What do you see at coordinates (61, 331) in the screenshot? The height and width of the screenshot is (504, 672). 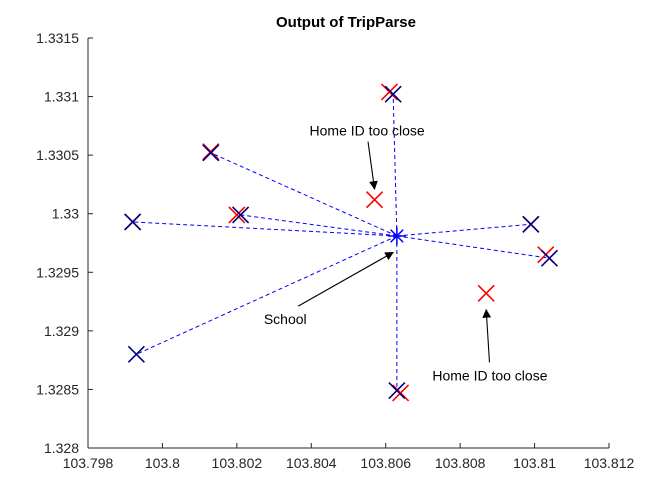 I see `y-tick-label: 1.329` at bounding box center [61, 331].